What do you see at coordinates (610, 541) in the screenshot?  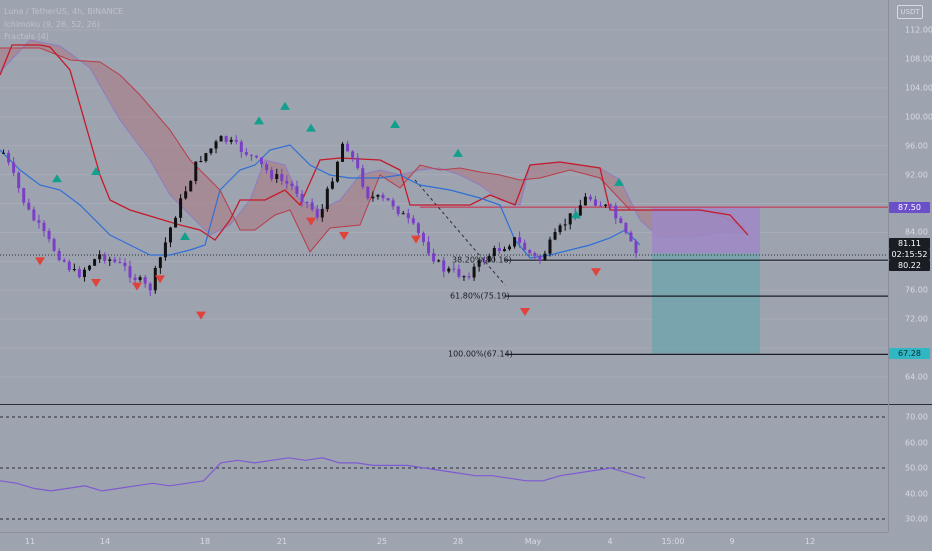 I see `time-axis-label: 4` at bounding box center [610, 541].